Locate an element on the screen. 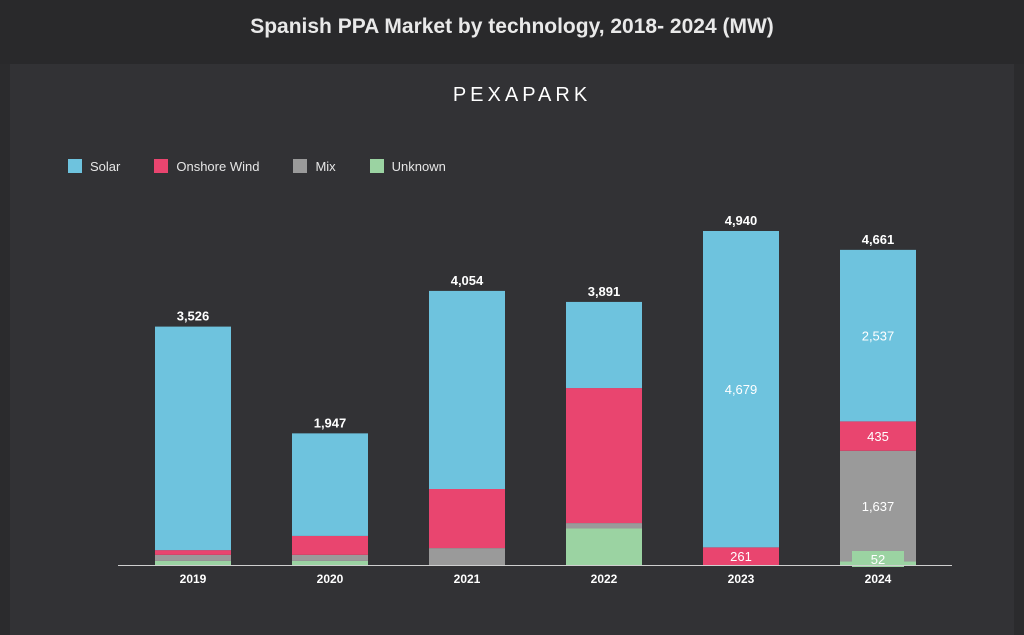 This screenshot has width=1024, height=635. segment-label-solar-2023: 4,679 is located at coordinates (741, 389).